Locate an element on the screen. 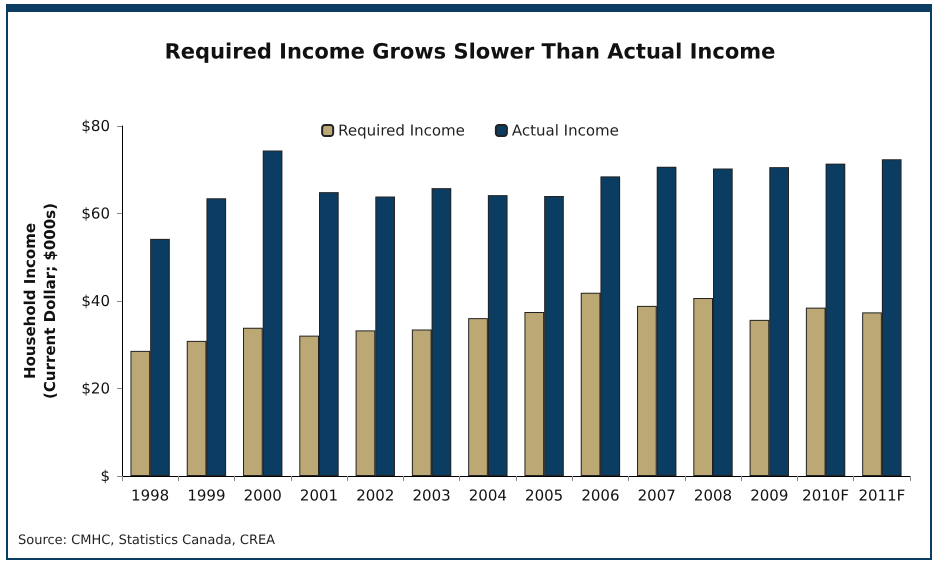 Image resolution: width=940 pixels, height=571 pixels. y-axis-title: Household Income (Current Dollar; $000s) is located at coordinates (40, 301).